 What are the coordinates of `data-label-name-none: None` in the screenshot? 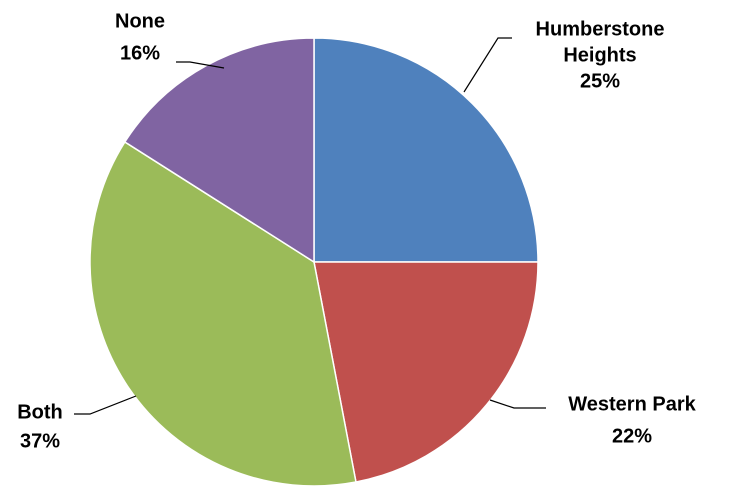 It's located at (140, 21).